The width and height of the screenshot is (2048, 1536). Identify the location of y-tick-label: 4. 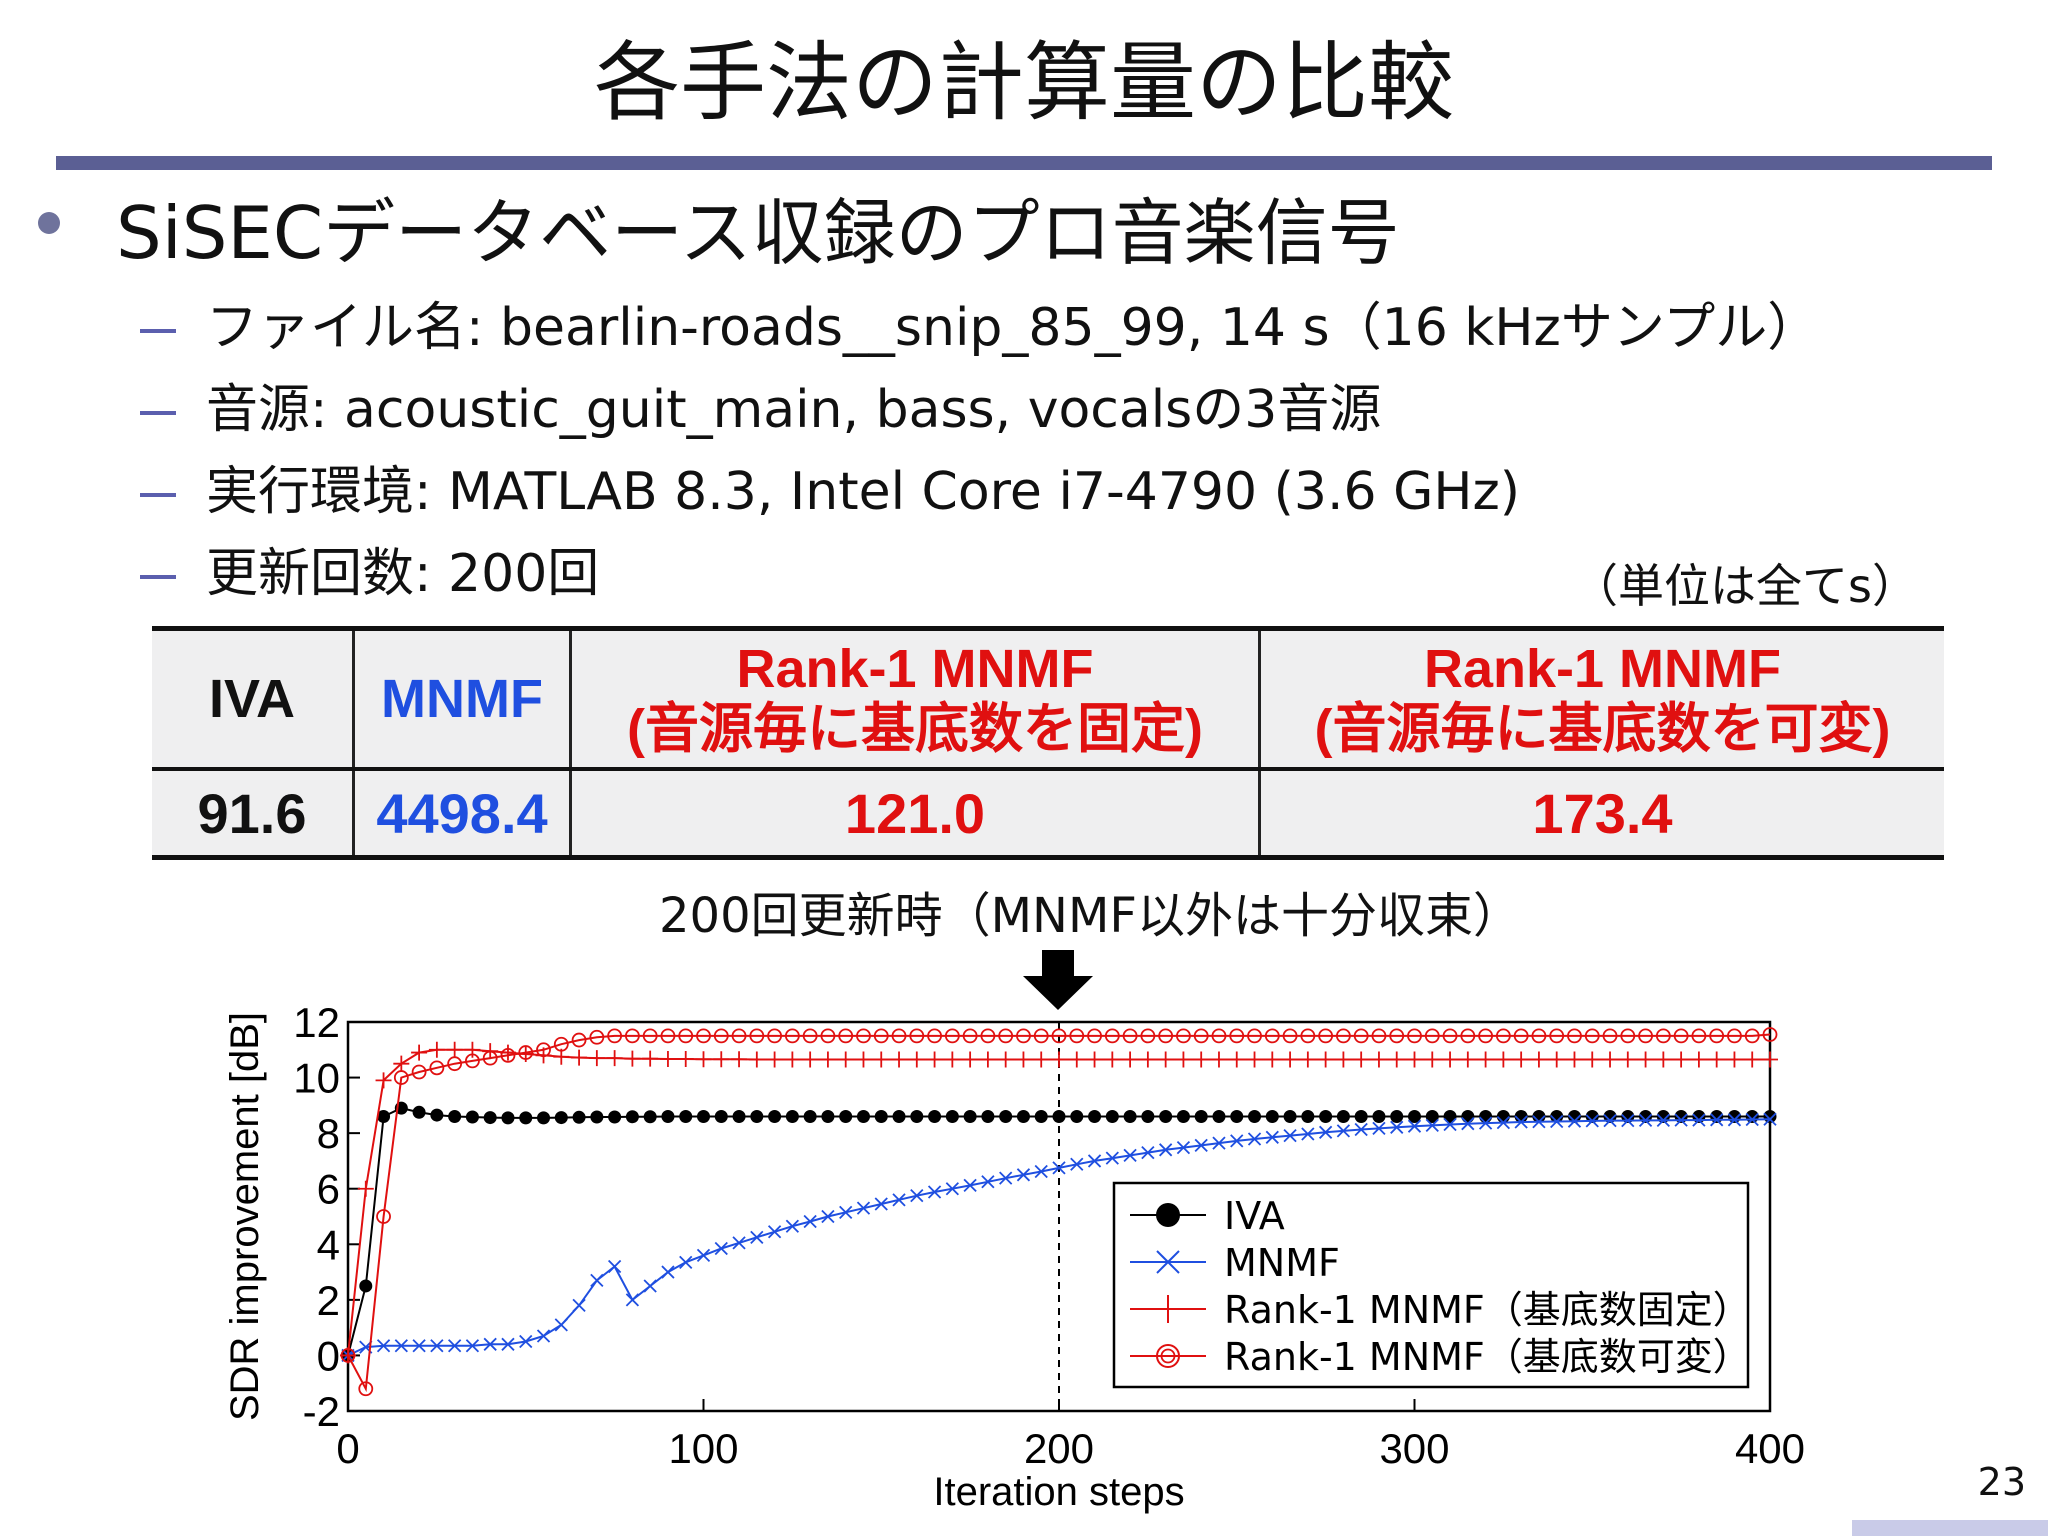
(328, 1244).